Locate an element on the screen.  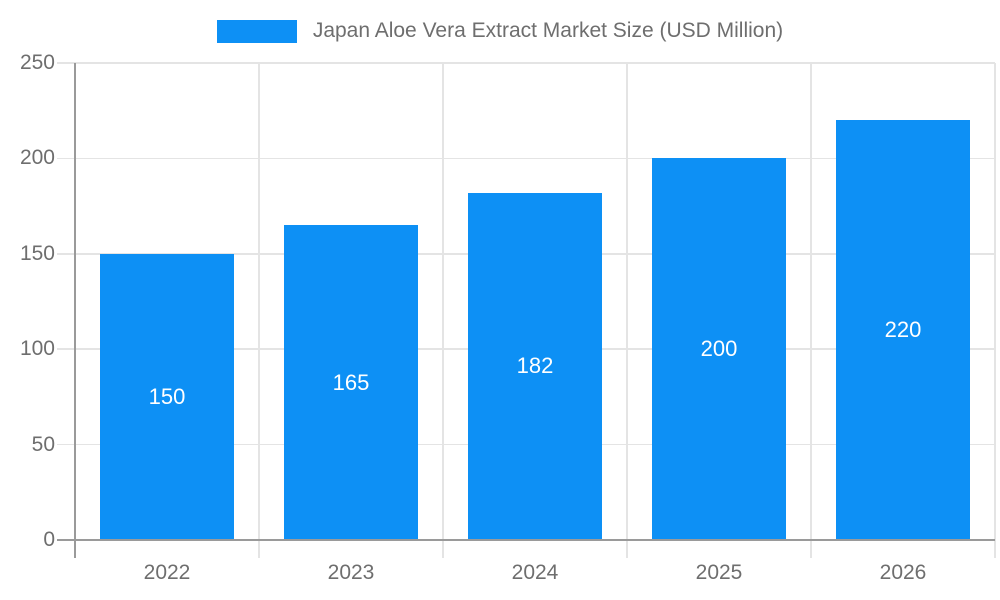
bar-value-label: 220 is located at coordinates (903, 330).